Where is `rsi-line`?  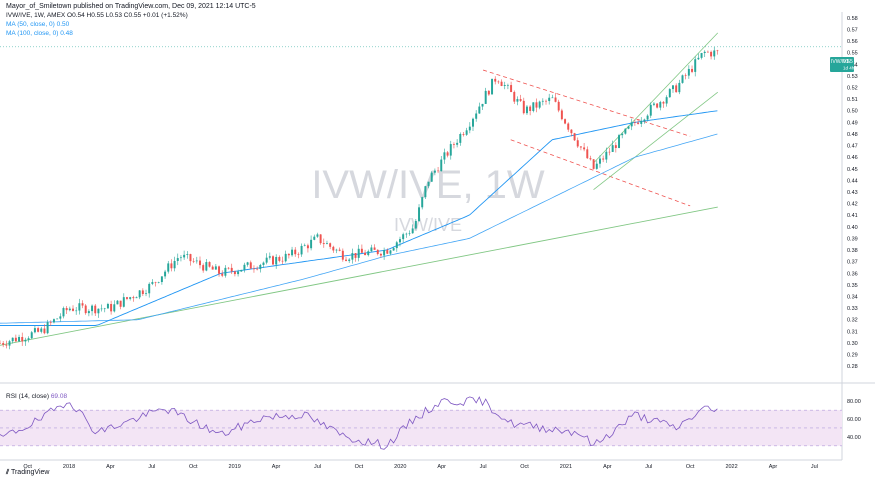 rsi-line is located at coordinates (359, 423).